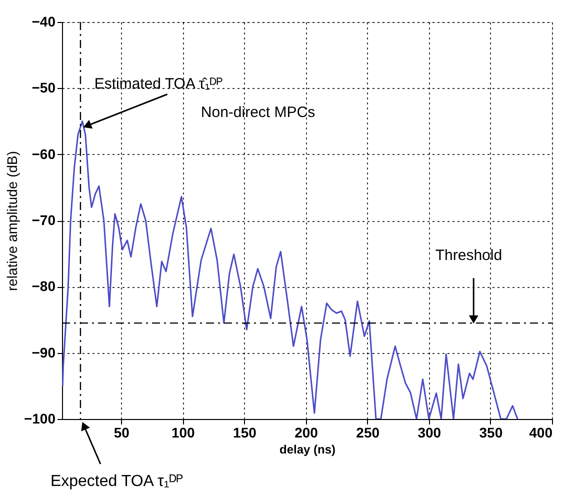 The height and width of the screenshot is (491, 576). Describe the element at coordinates (307, 449) in the screenshot. I see `x-axis-title: delay (ns)` at that location.